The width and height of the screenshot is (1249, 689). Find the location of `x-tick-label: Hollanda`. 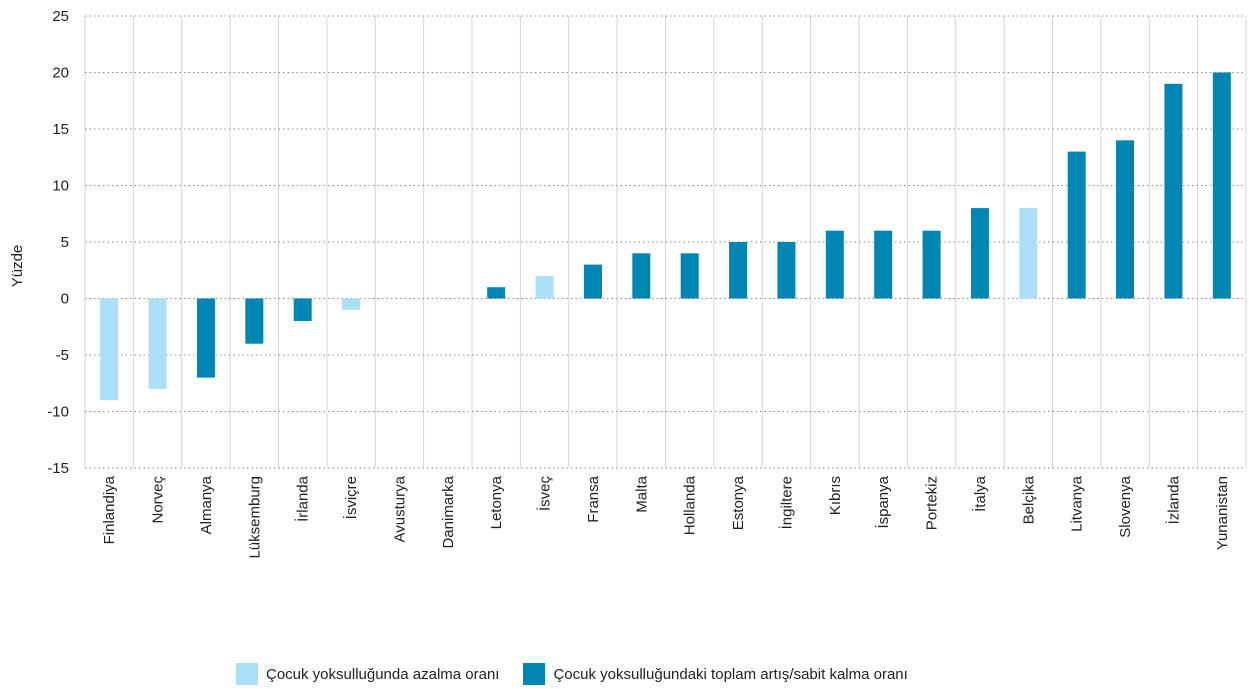

x-tick-label: Hollanda is located at coordinates (690, 505).